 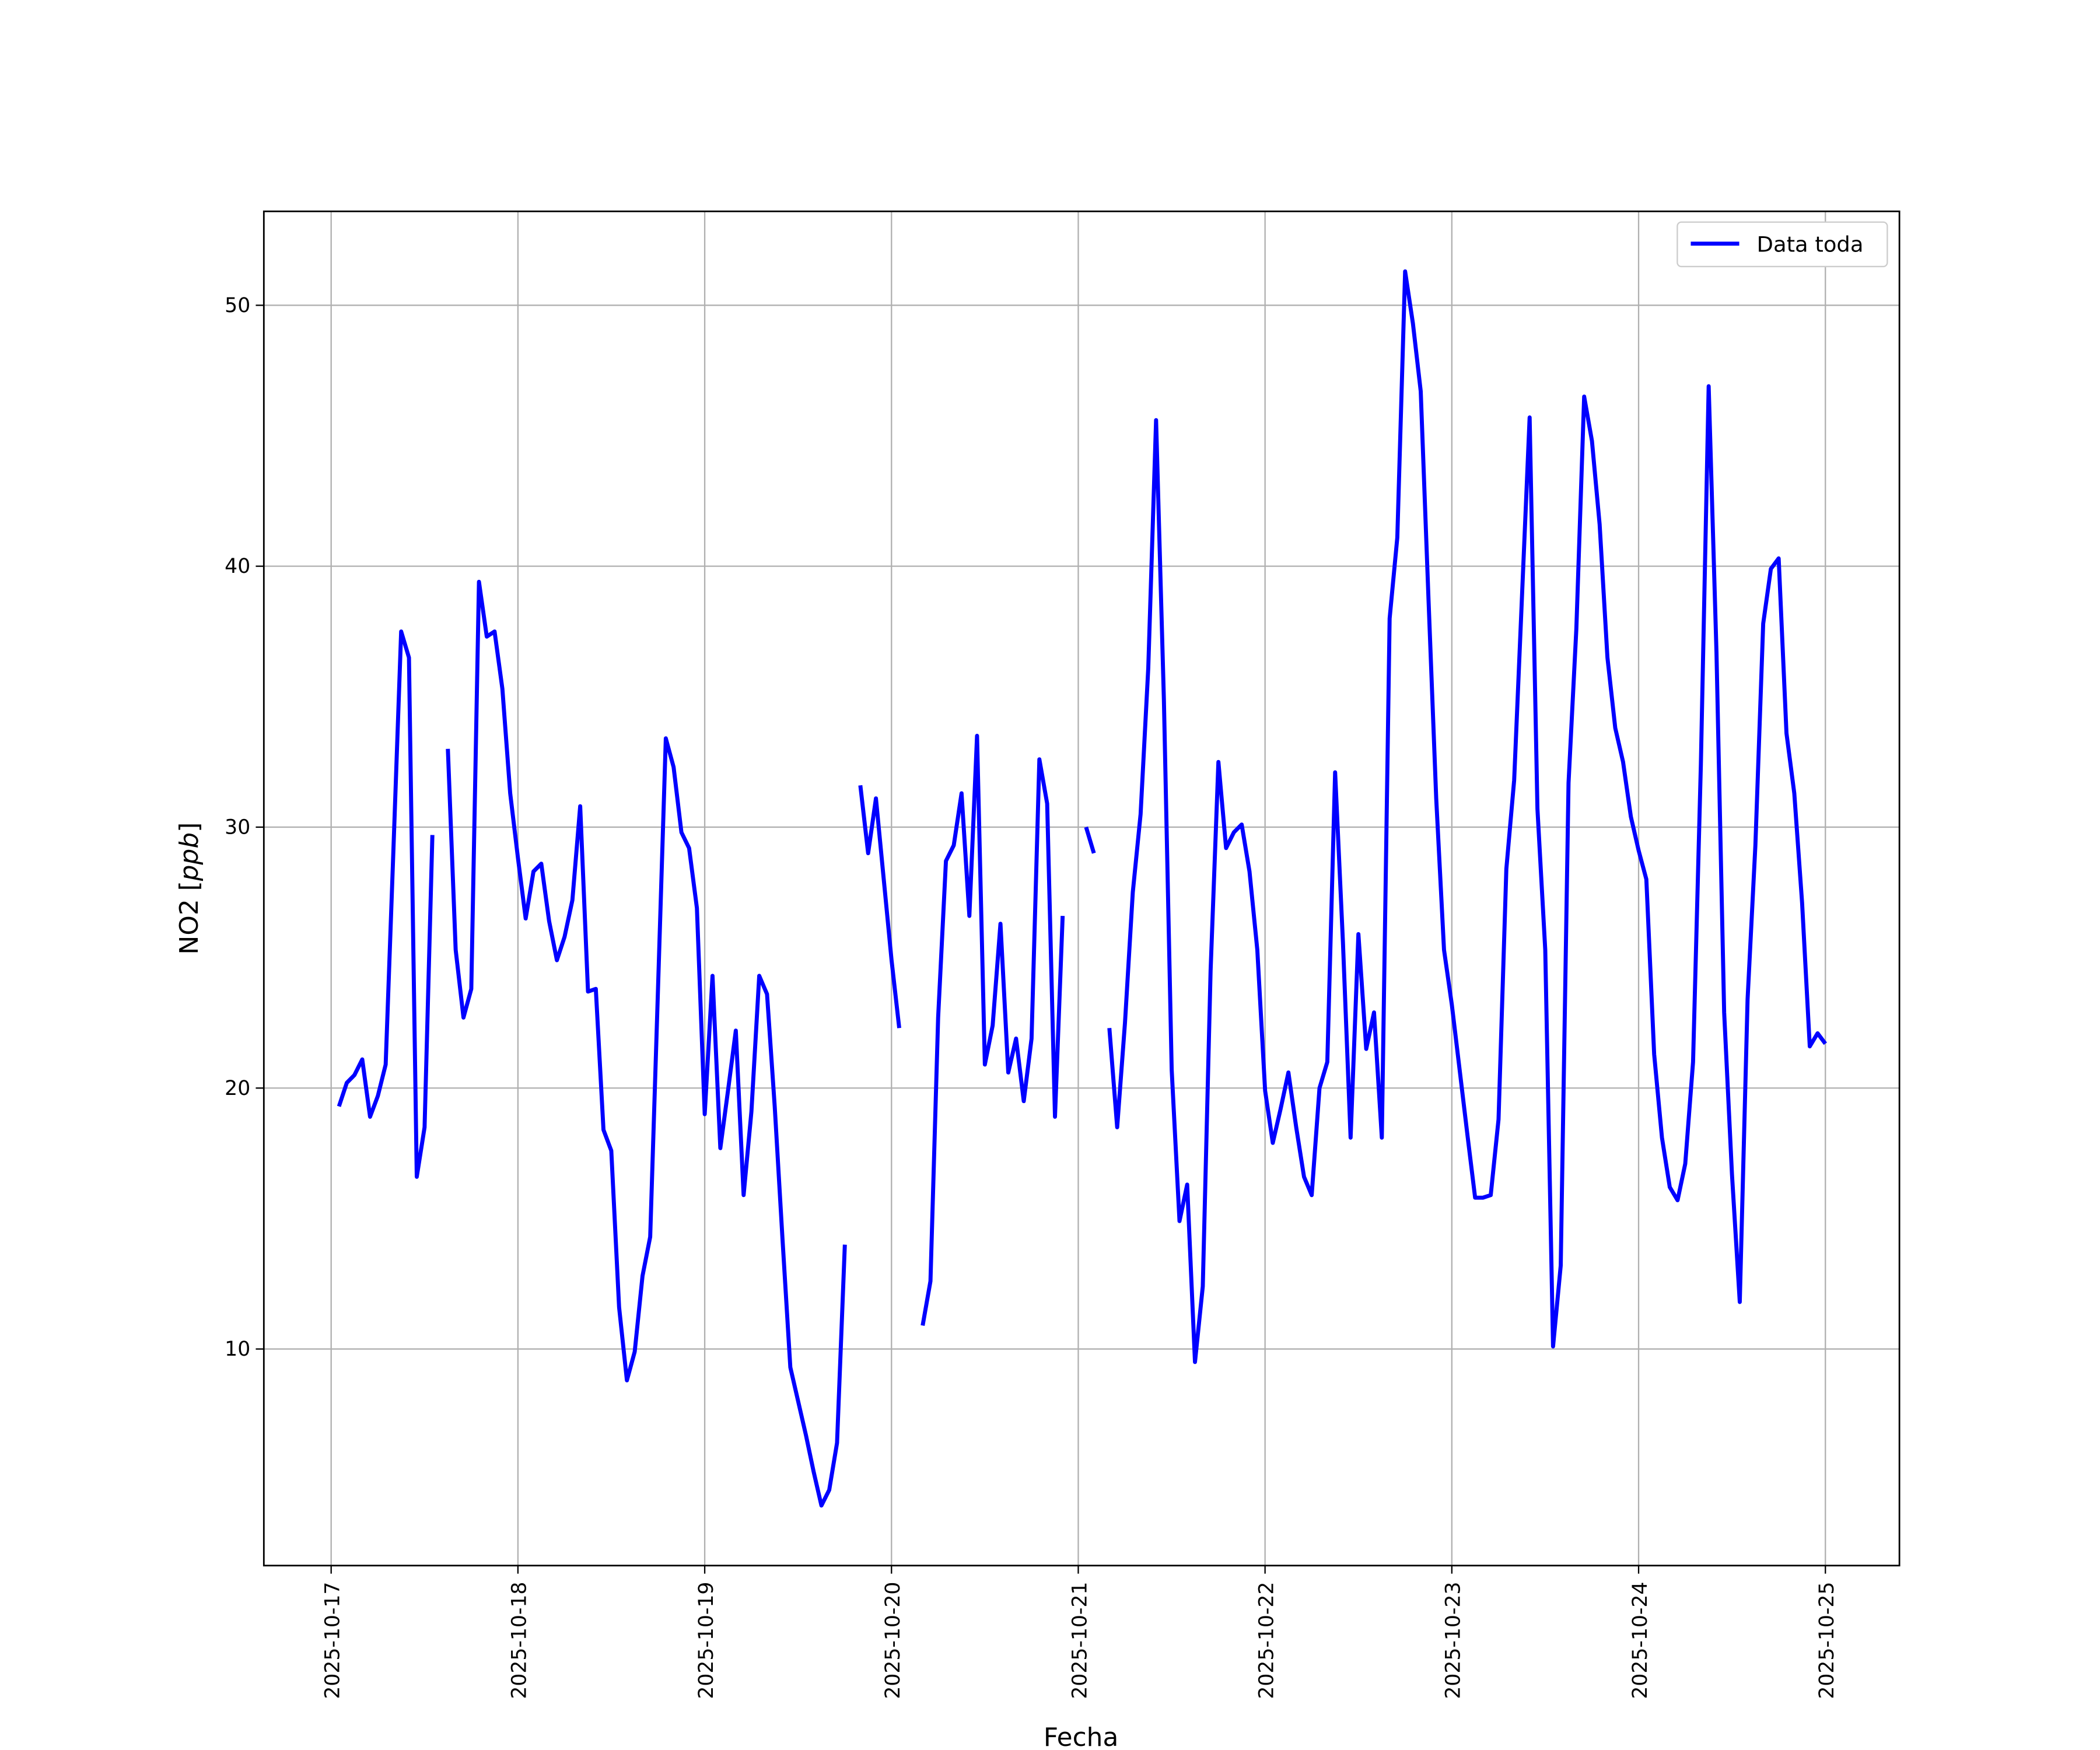 I want to click on y-tick-label: 30, so click(x=237, y=827).